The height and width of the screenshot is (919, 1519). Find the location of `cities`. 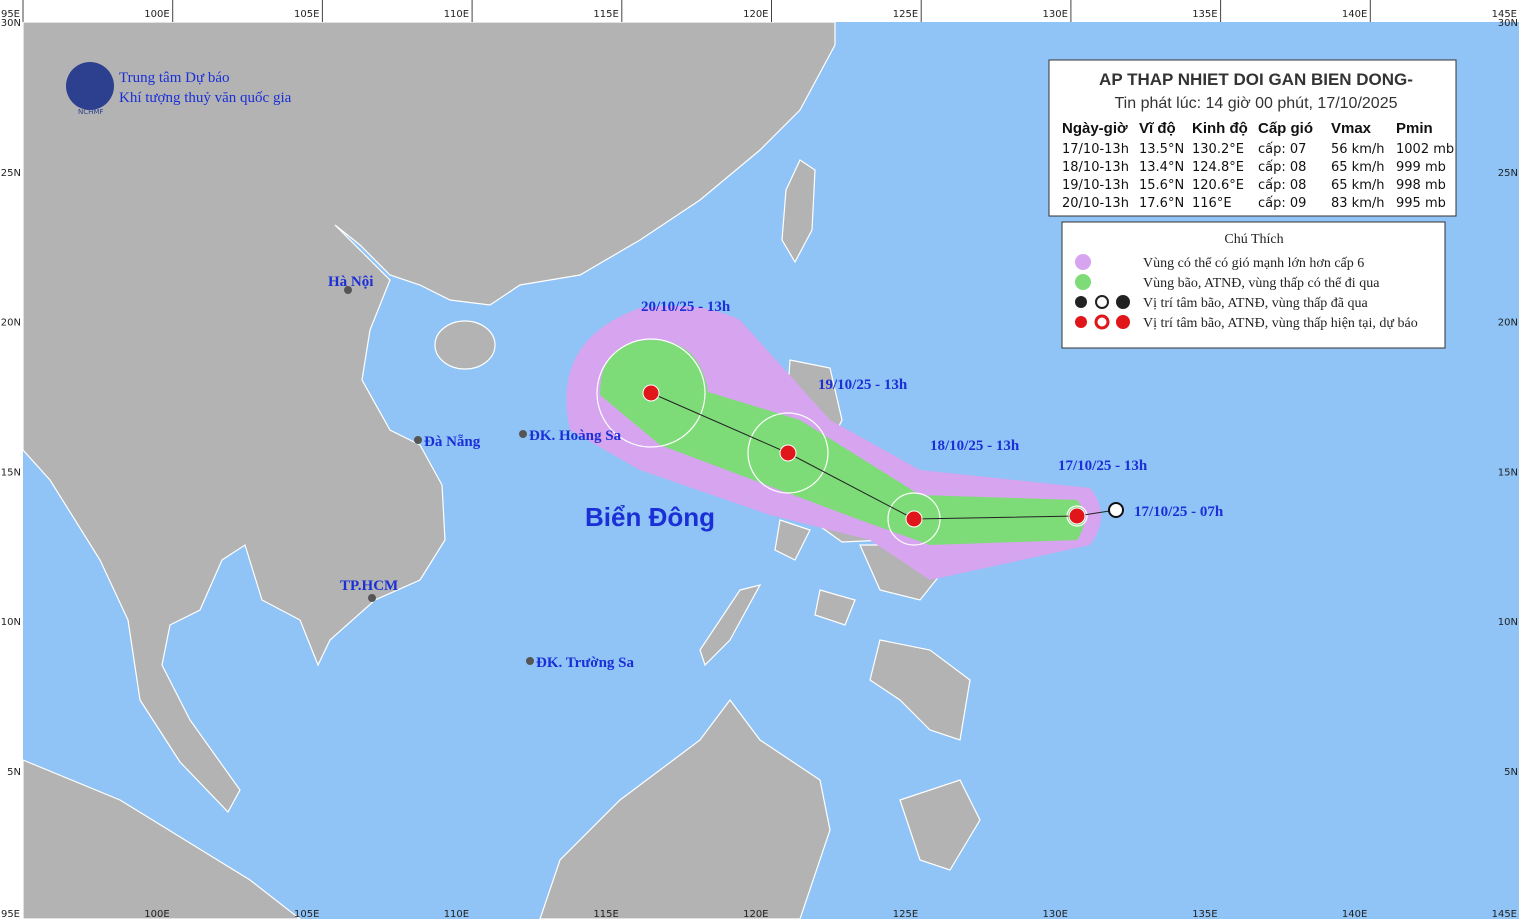

cities is located at coordinates (439, 475).